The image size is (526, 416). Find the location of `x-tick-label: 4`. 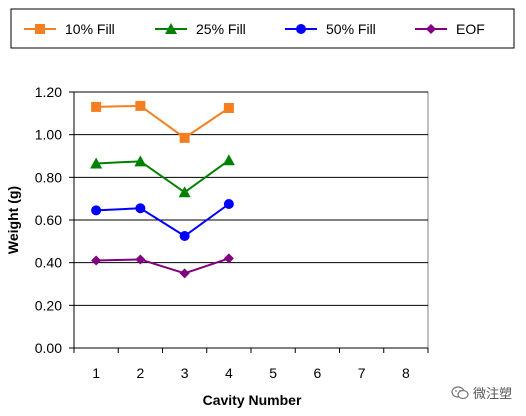

x-tick-label: 4 is located at coordinates (229, 373).